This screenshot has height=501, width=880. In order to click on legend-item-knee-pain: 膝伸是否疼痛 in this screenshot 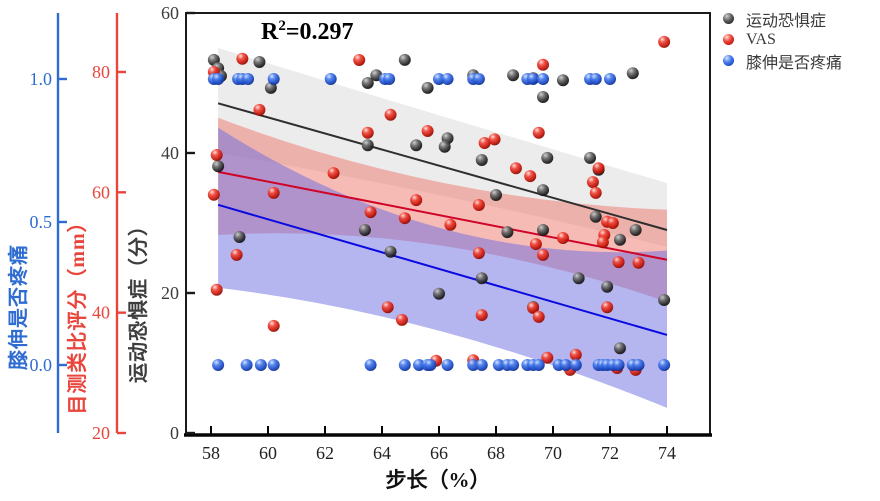, I will do `click(782, 62)`.